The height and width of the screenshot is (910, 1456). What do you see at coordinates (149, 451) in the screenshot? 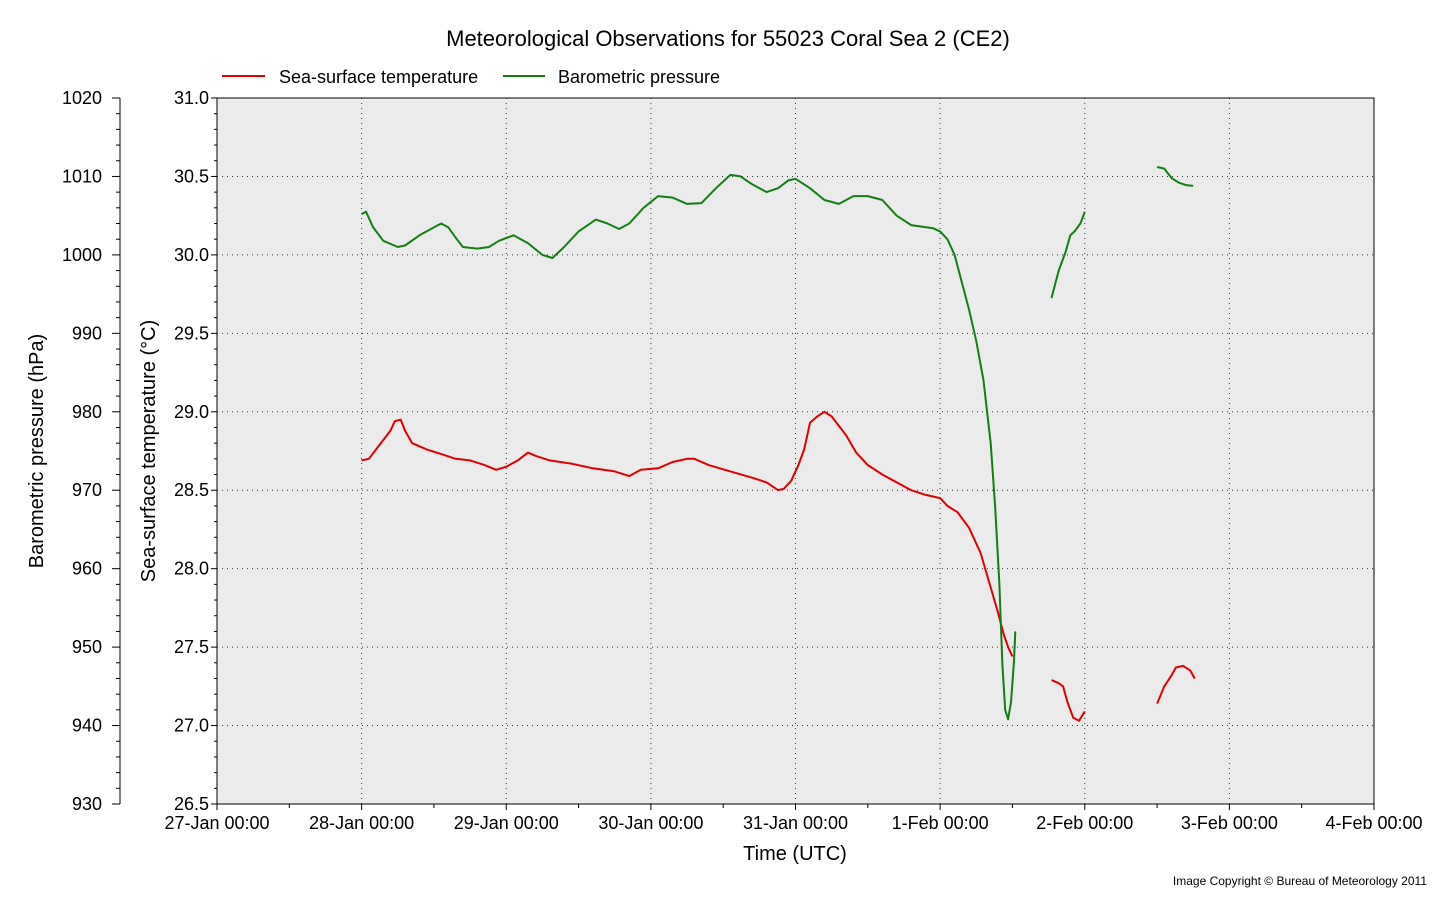
I see `y-axis-label-sst: Sea-surface temperature (°C)` at bounding box center [149, 451].